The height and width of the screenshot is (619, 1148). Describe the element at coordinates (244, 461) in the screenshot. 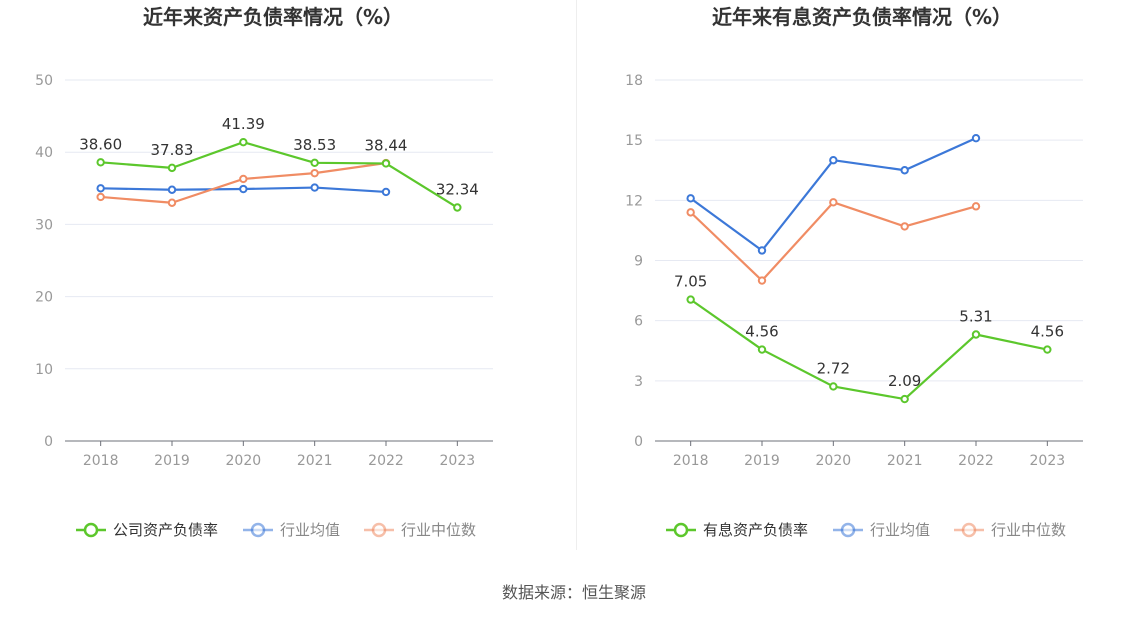

I see `x-tick-label-0: 2020` at that location.